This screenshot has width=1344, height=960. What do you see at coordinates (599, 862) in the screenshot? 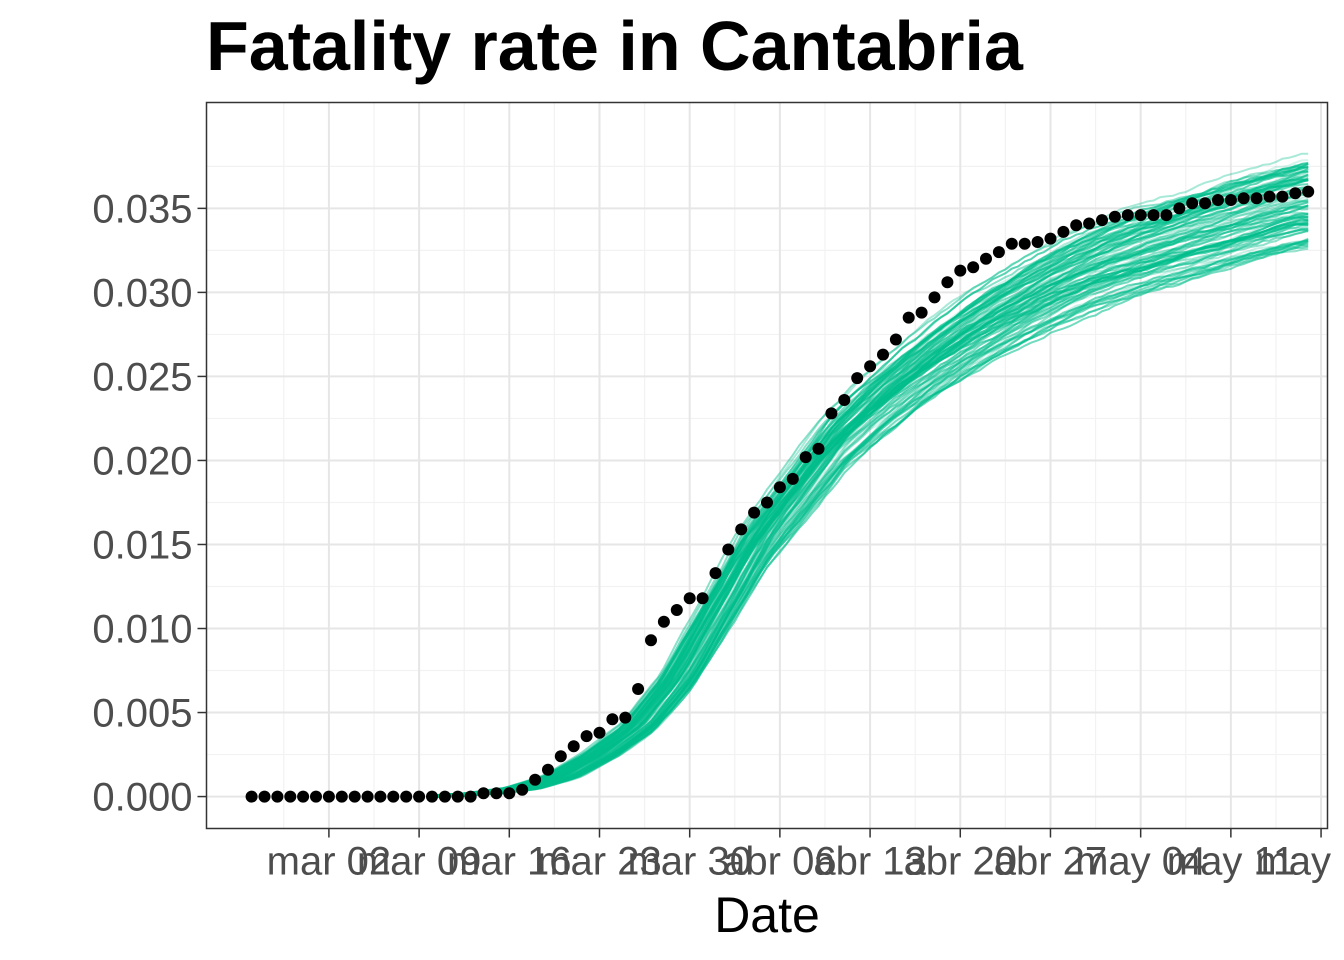
I see `x-tick-label: mar 23` at bounding box center [599, 862].